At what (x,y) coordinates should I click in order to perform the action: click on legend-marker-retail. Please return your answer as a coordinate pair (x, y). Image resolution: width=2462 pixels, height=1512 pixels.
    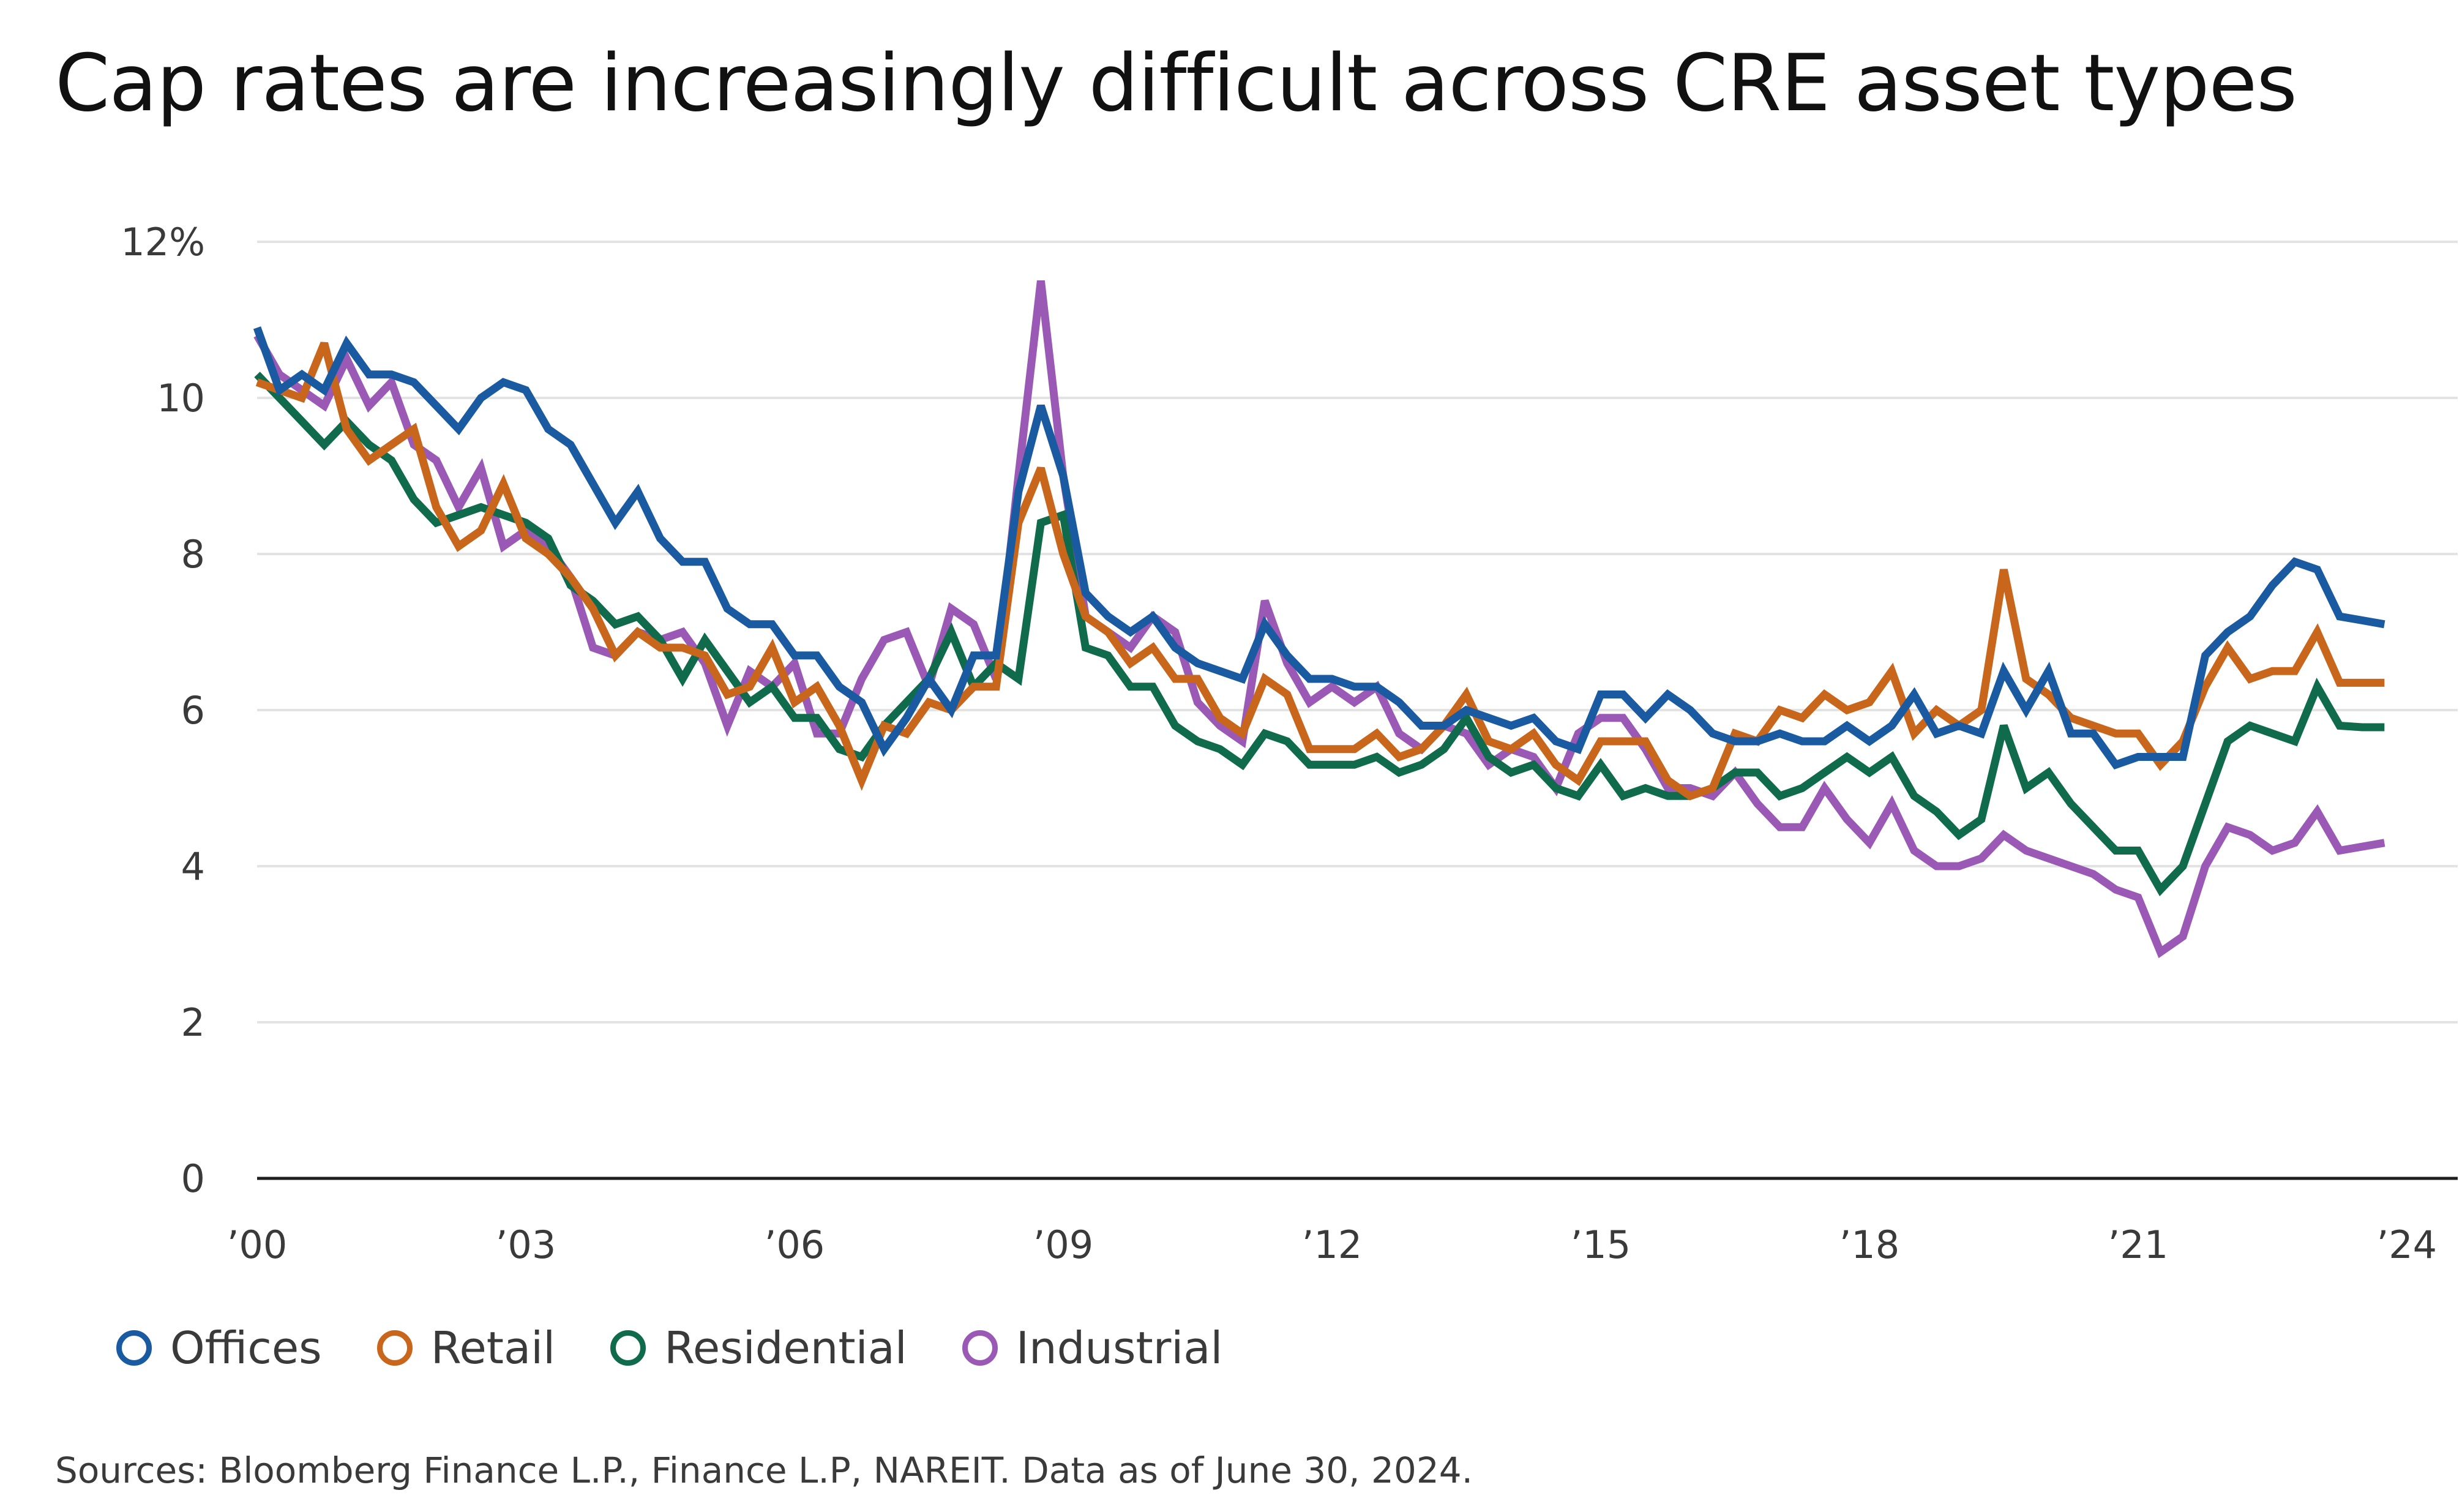
    Looking at the image, I should click on (394, 1348).